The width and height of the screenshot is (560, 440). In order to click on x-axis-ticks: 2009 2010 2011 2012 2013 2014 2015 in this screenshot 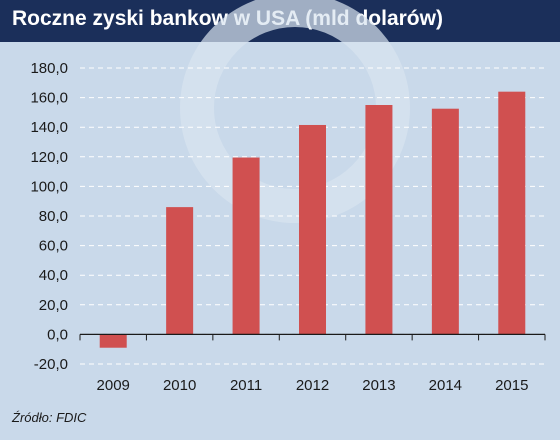, I will do `click(313, 385)`.